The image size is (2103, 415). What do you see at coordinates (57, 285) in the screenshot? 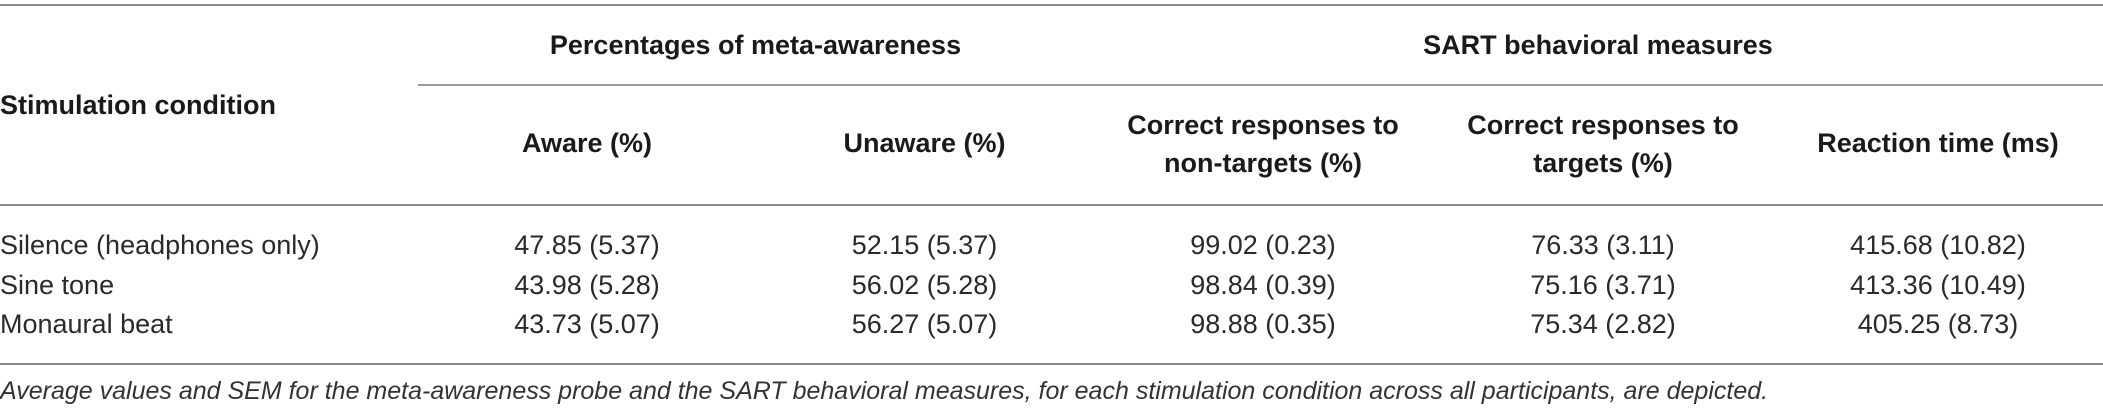
I see `row-condition-label: Sine tone` at bounding box center [57, 285].